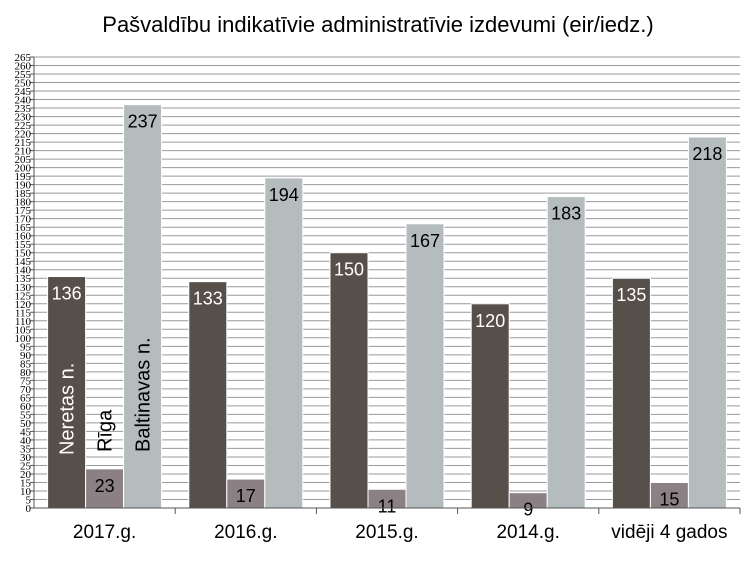 This screenshot has height=567, width=756. I want to click on series-label: Rīga, so click(106, 430).